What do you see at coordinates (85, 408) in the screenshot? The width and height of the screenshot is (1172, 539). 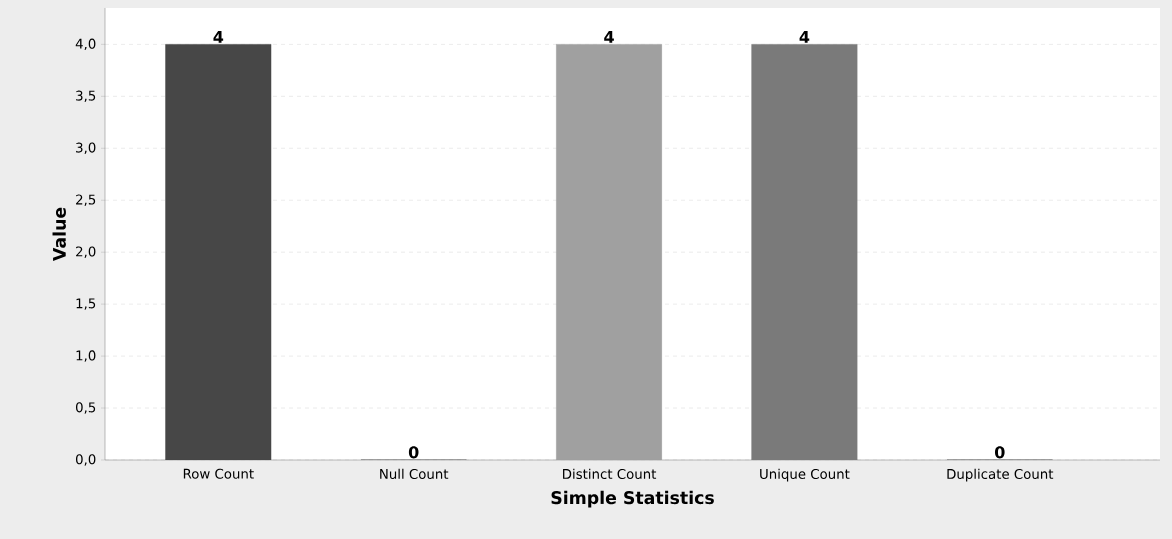 I see `y-tick-label: 0,5` at bounding box center [85, 408].